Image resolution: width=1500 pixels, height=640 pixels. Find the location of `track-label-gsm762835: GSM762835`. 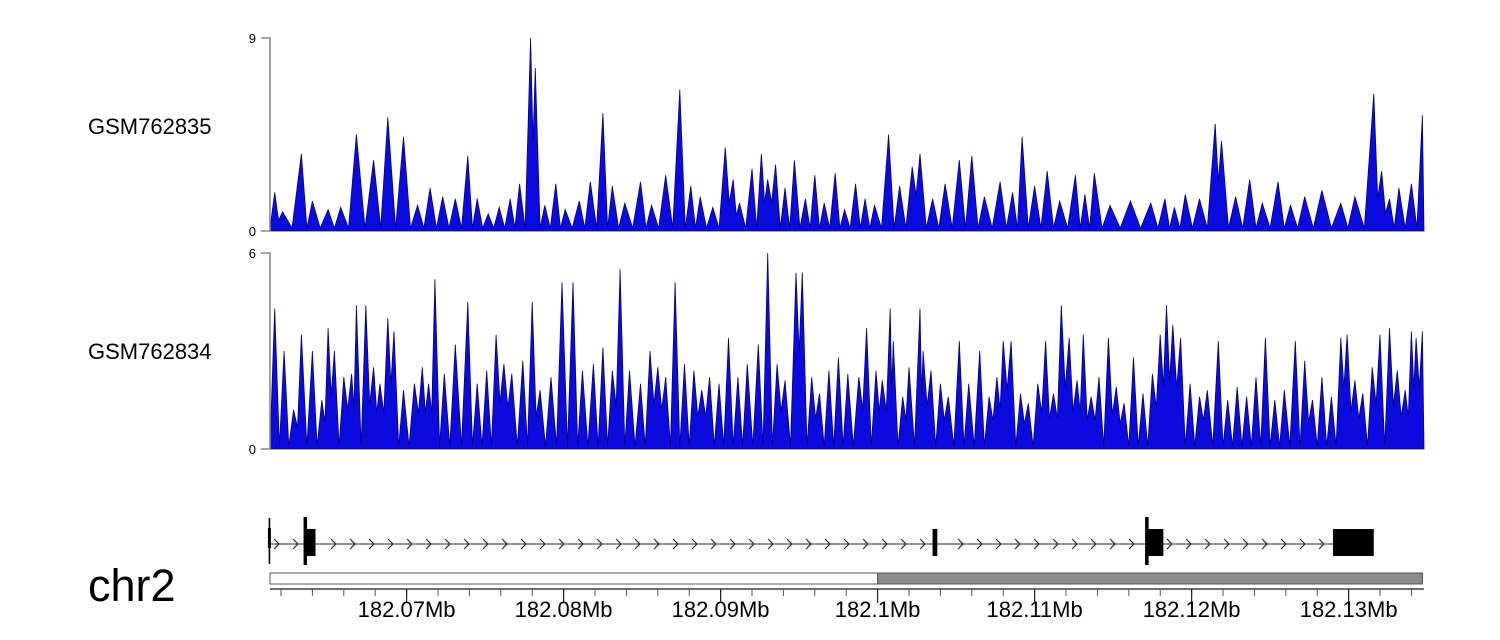

track-label-gsm762835: GSM762835 is located at coordinates (150, 126).